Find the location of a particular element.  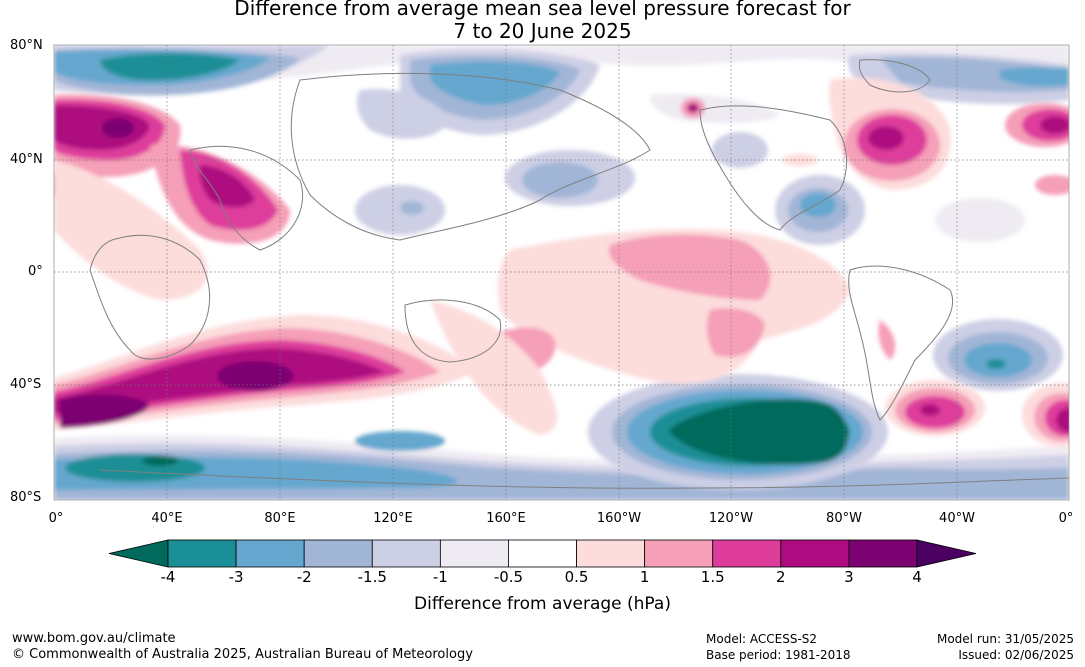

legend-tick-label: 1 is located at coordinates (644, 577).